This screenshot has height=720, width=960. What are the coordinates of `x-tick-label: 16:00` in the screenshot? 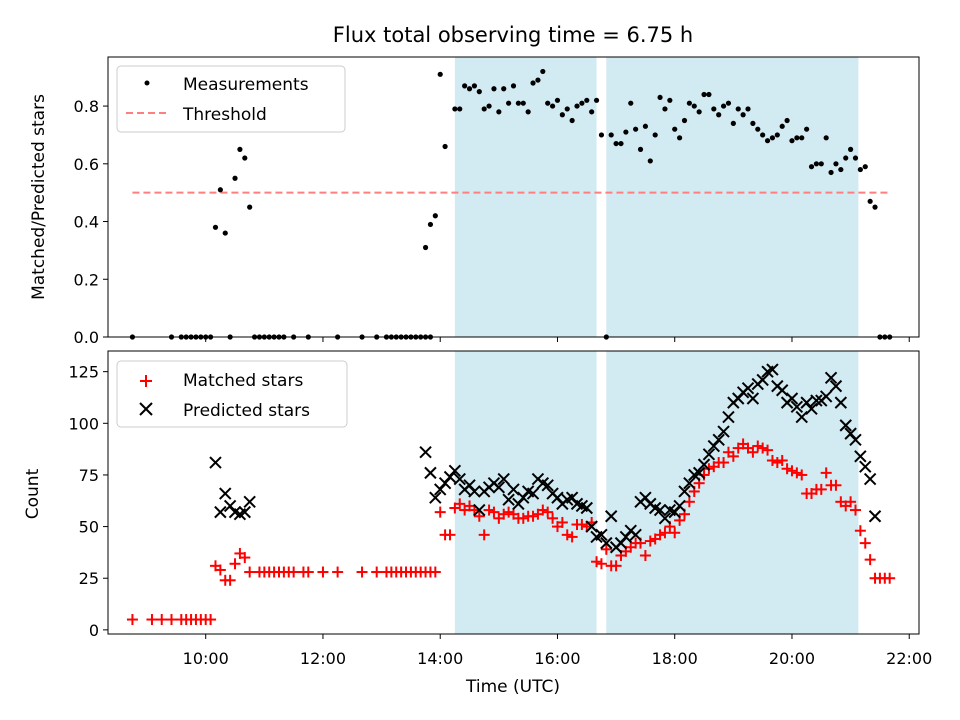 It's located at (557, 658).